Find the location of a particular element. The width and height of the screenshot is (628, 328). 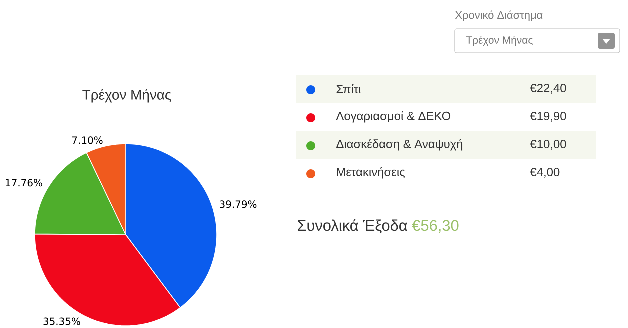

legend-label: Σπίτι is located at coordinates (348, 89).